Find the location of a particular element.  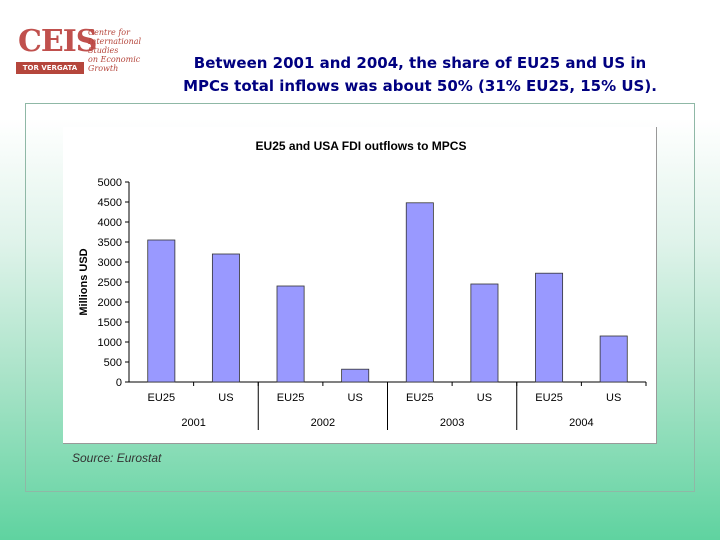

y-tick-label: 2000 is located at coordinates (110, 303).